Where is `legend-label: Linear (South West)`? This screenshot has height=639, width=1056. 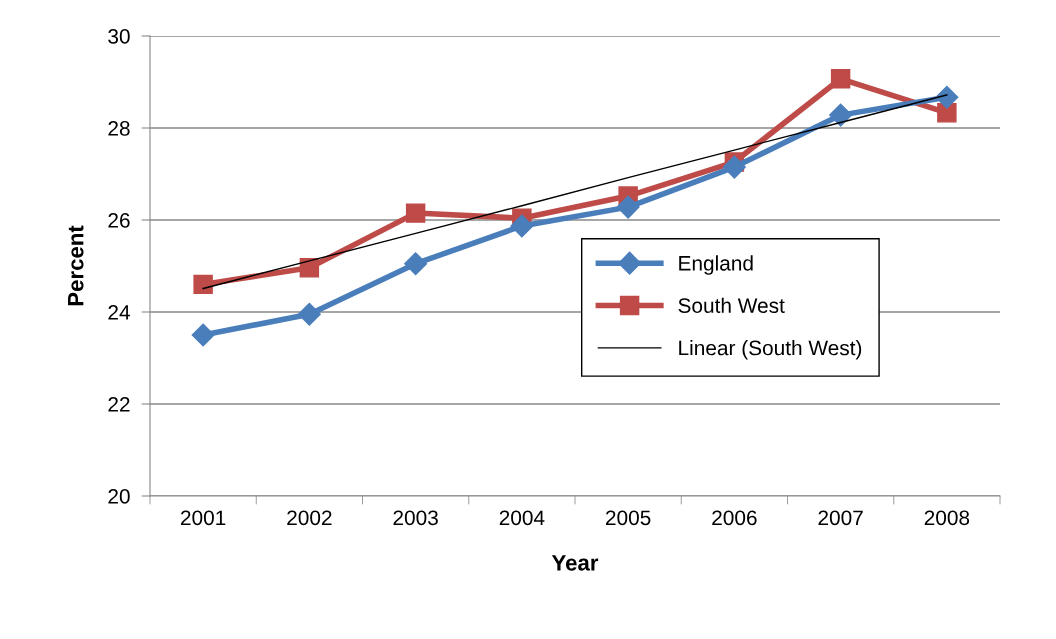
legend-label: Linear (South West) is located at coordinates (770, 350).